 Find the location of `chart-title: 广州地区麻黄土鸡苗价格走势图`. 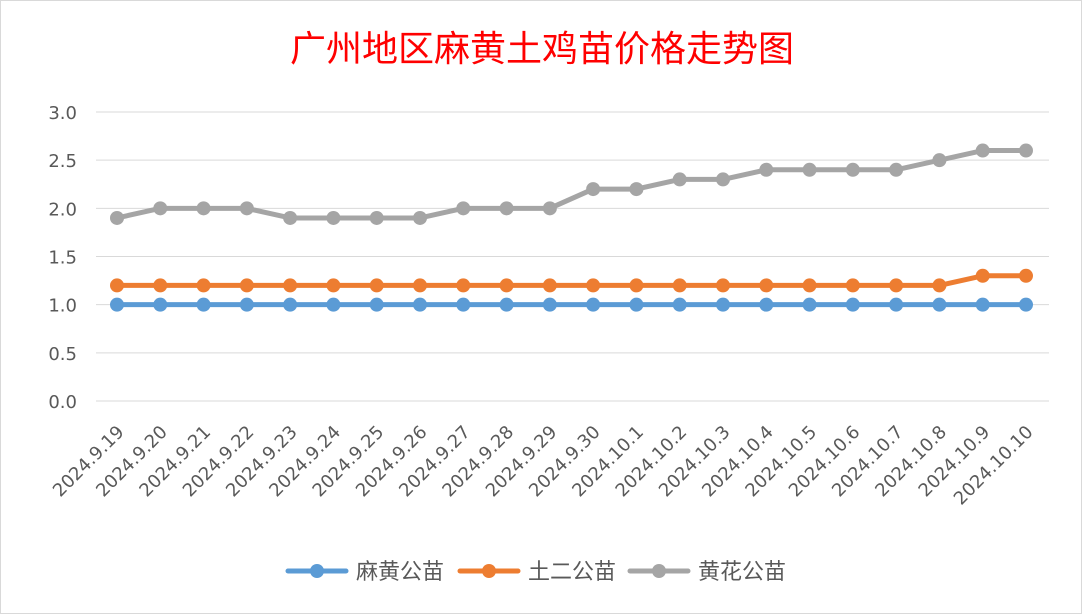

chart-title: 广州地区麻黄土鸡苗价格走势图 is located at coordinates (542, 49).